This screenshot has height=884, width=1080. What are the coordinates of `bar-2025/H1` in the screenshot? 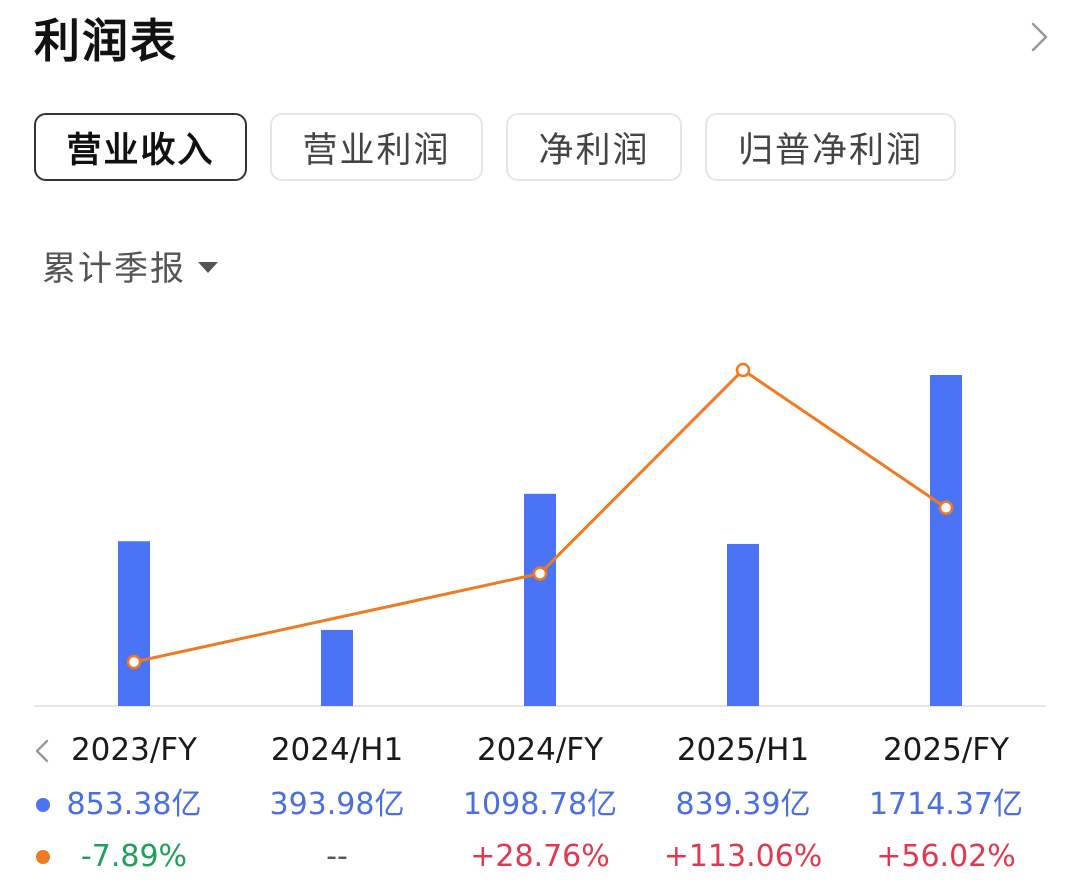 It's located at (743, 624).